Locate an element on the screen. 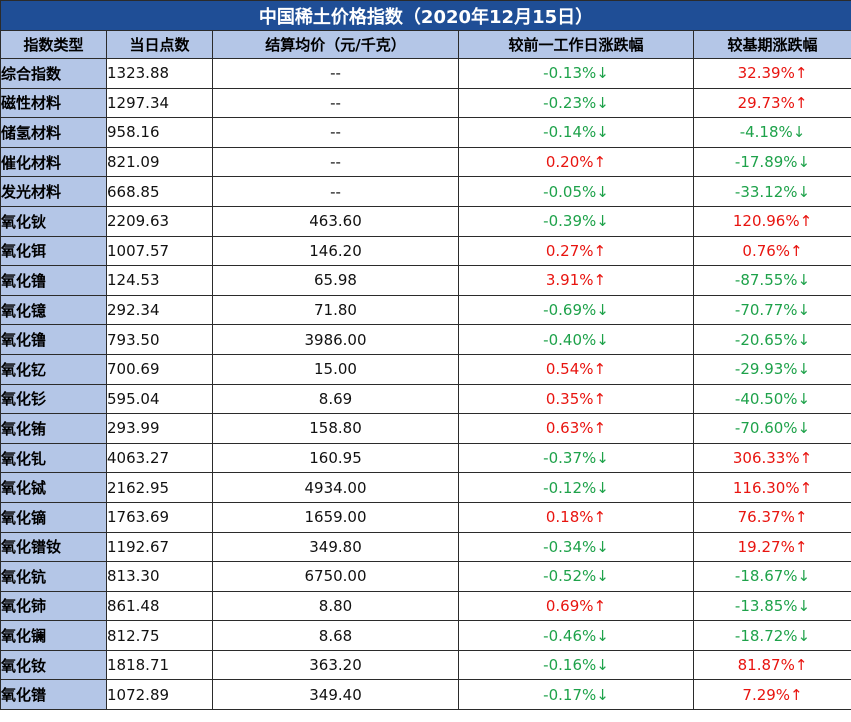 This screenshot has height=722, width=851. table-title: 中国稀土价格指数（2020年12月15日） is located at coordinates (425, 15).